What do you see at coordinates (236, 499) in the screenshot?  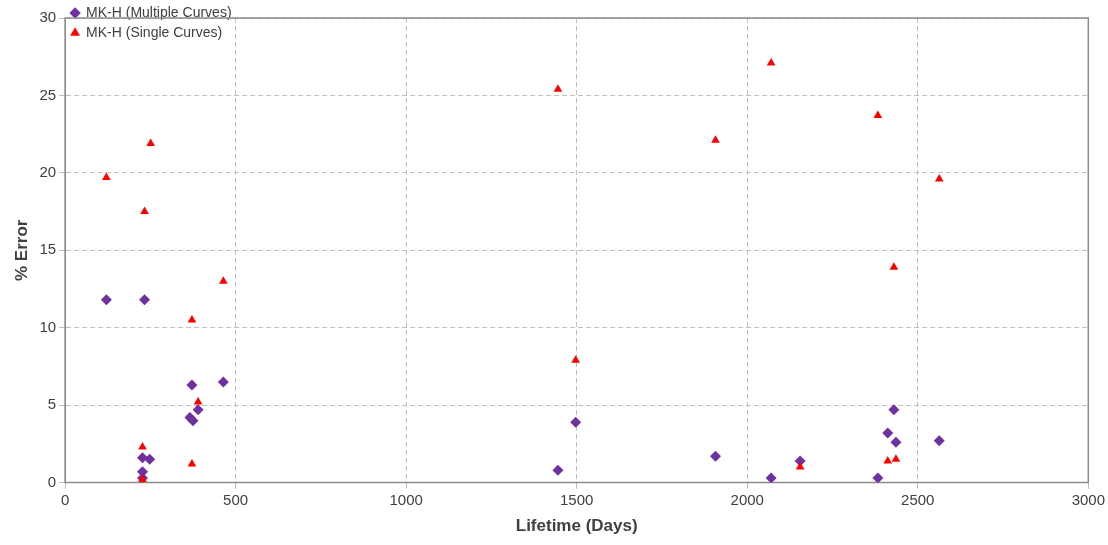 I see `x-tick-label: 500` at bounding box center [236, 499].